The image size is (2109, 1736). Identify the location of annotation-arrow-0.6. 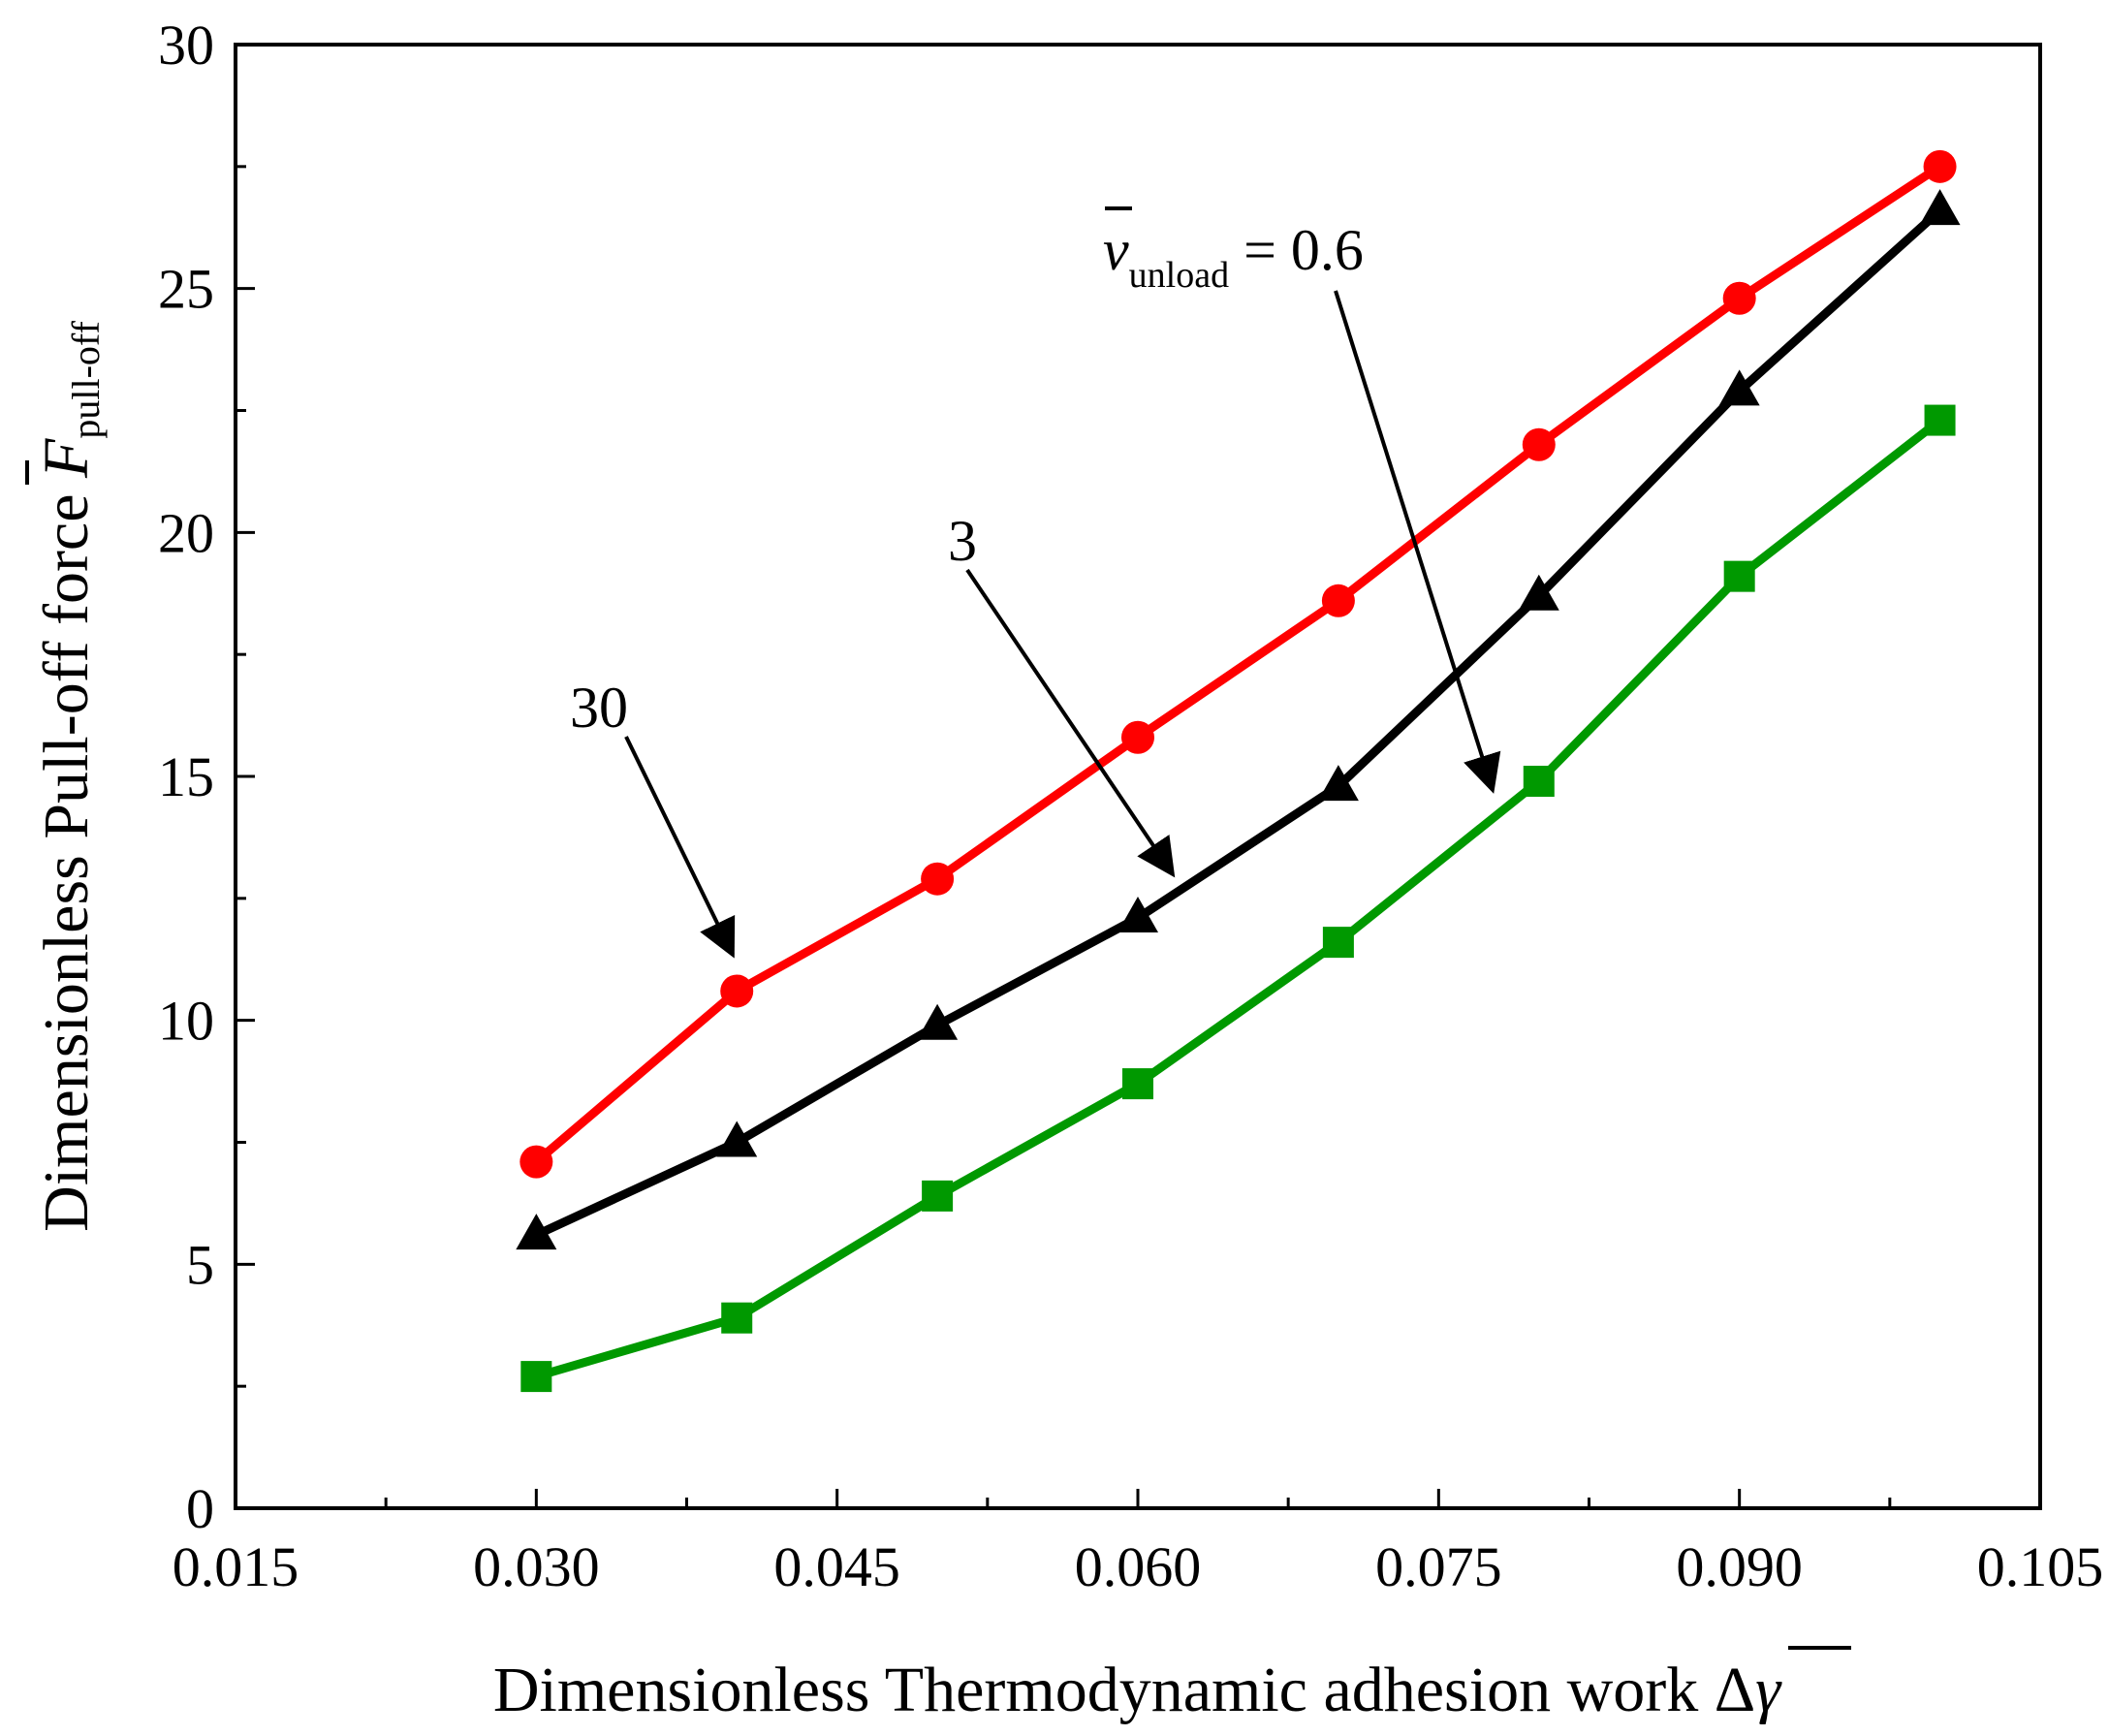
(1417, 542).